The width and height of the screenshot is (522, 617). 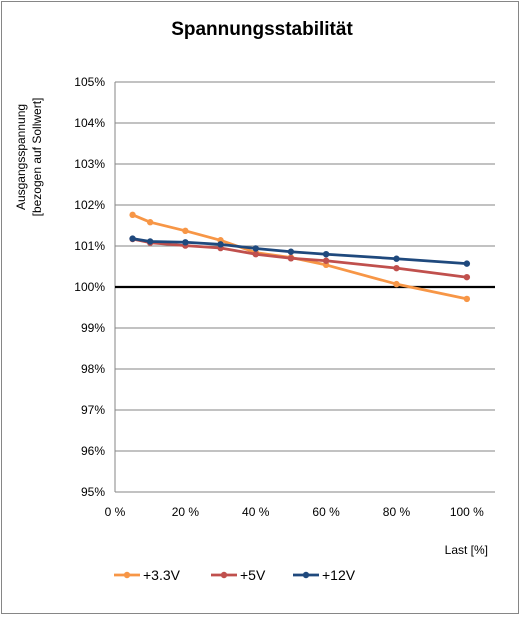 I want to click on y-tick-label-105: 105%, so click(x=89, y=82).